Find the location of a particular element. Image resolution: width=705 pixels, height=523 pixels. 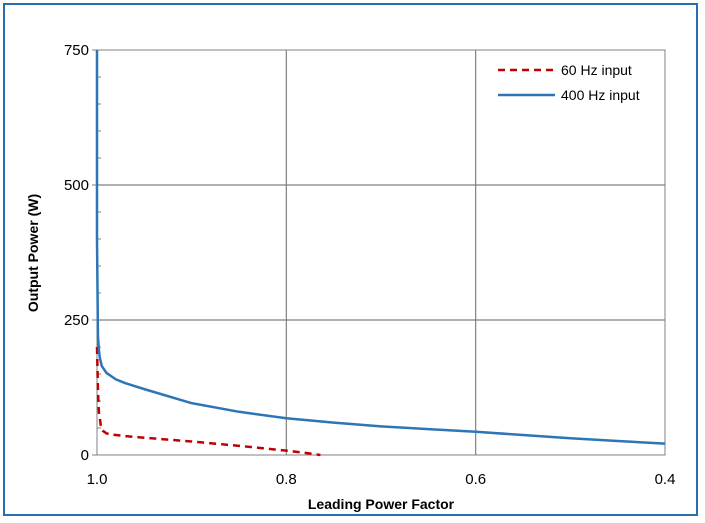

y-tick-label: 0 is located at coordinates (85, 455).